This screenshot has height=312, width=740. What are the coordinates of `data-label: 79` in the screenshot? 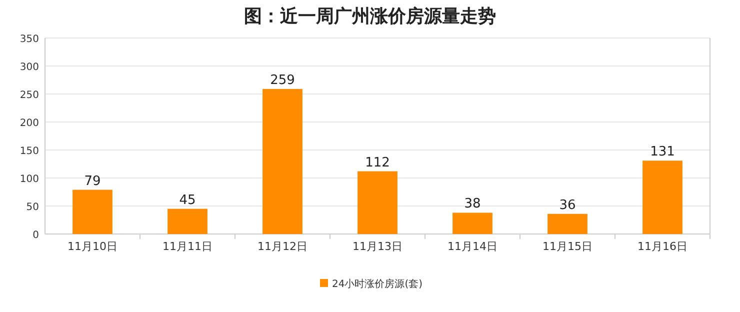 It's located at (92, 181).